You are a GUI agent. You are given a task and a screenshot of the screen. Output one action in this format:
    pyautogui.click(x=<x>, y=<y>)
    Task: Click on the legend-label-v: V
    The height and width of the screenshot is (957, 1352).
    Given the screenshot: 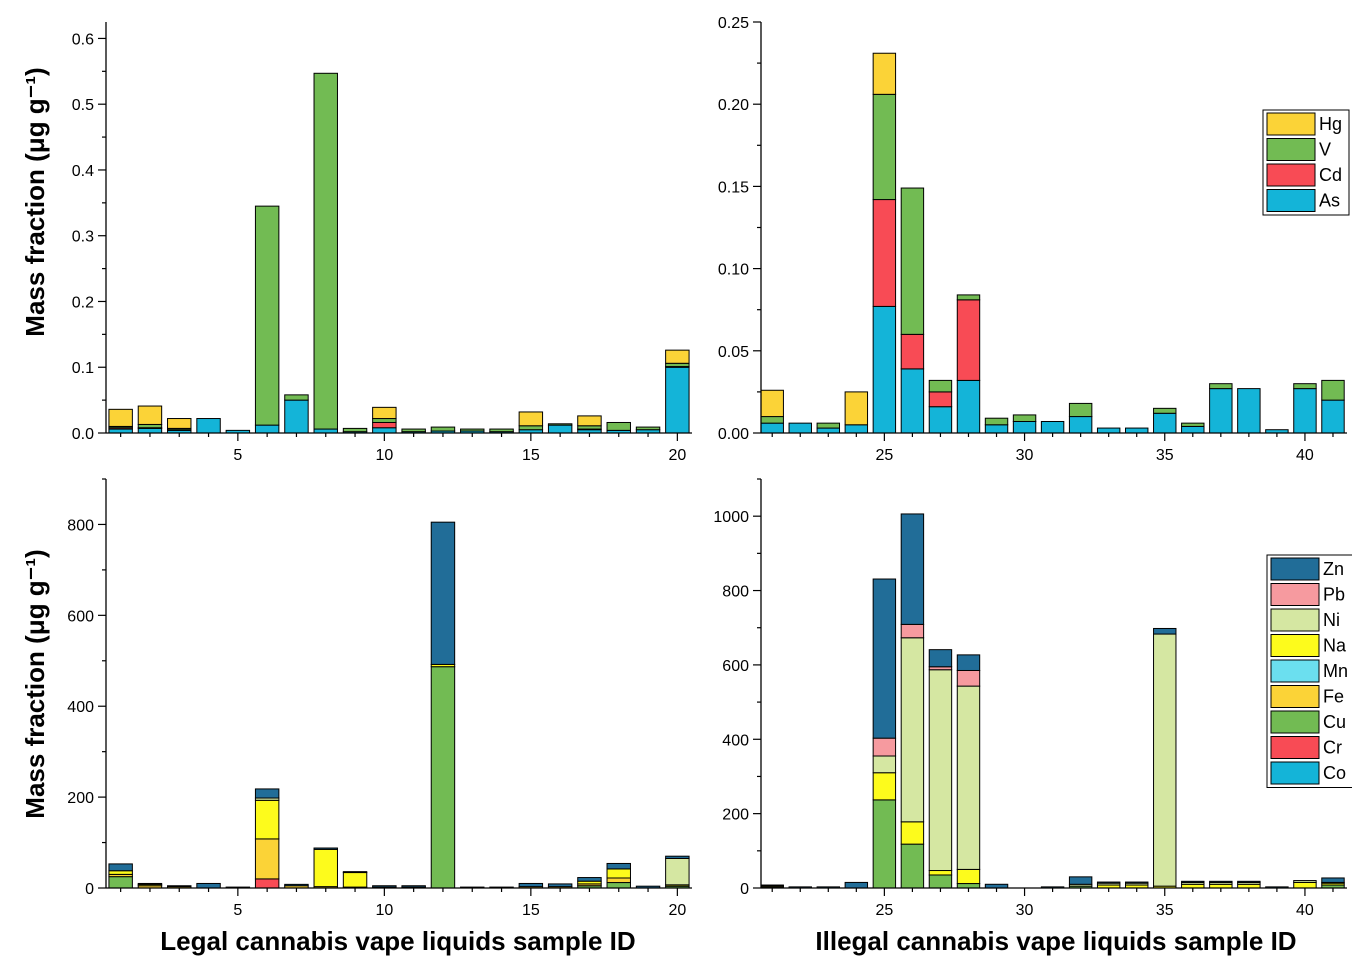 What is the action you would take?
    pyautogui.click(x=1325, y=150)
    